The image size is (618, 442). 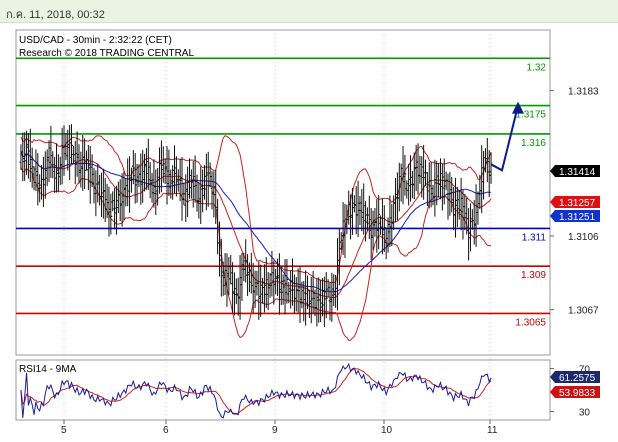 I want to click on rsi-line, so click(x=256, y=390).